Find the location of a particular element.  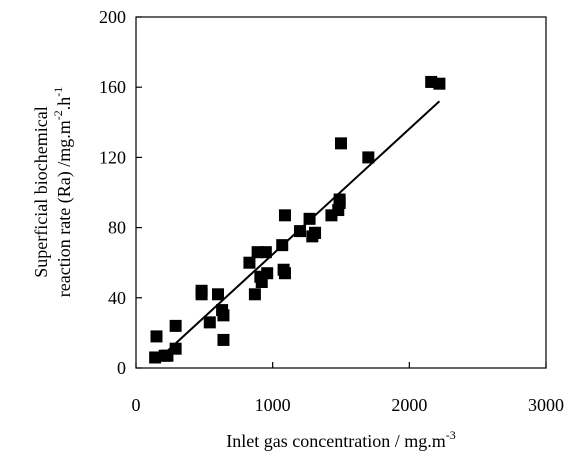

y-axis: 0 40 80 120 160 200 is located at coordinates (120, 192).